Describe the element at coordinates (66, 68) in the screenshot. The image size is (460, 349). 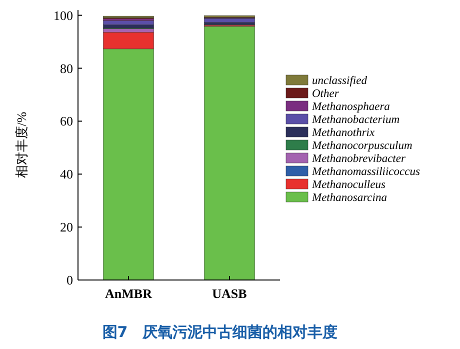
I see `y-tick-label: 80` at that location.